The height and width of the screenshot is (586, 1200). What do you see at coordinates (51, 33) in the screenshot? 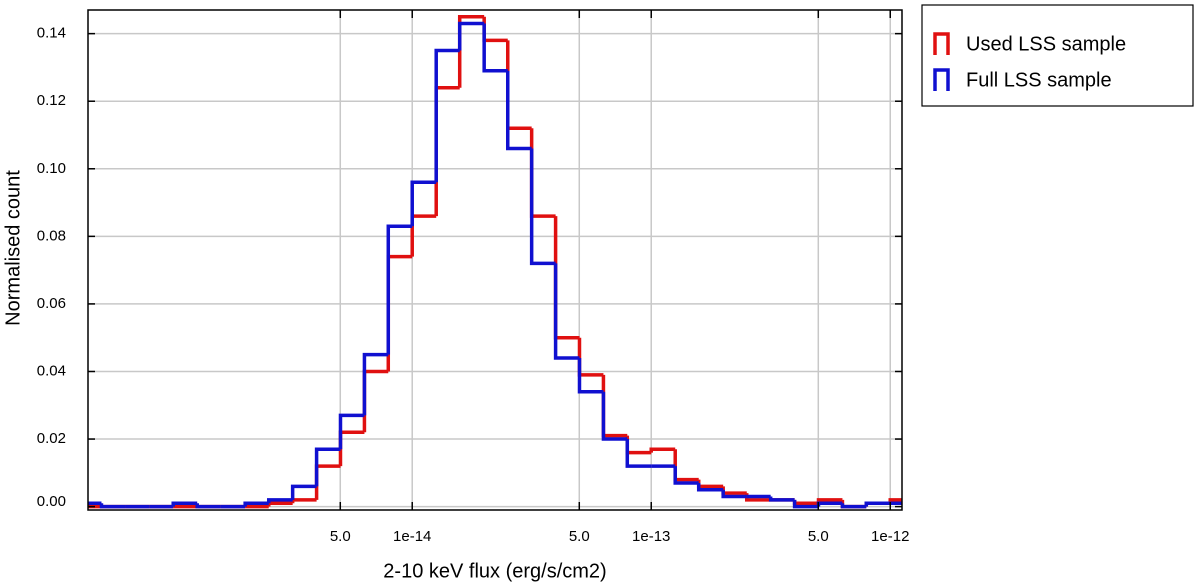
I see `y-tick-label: 0.14` at bounding box center [51, 33].